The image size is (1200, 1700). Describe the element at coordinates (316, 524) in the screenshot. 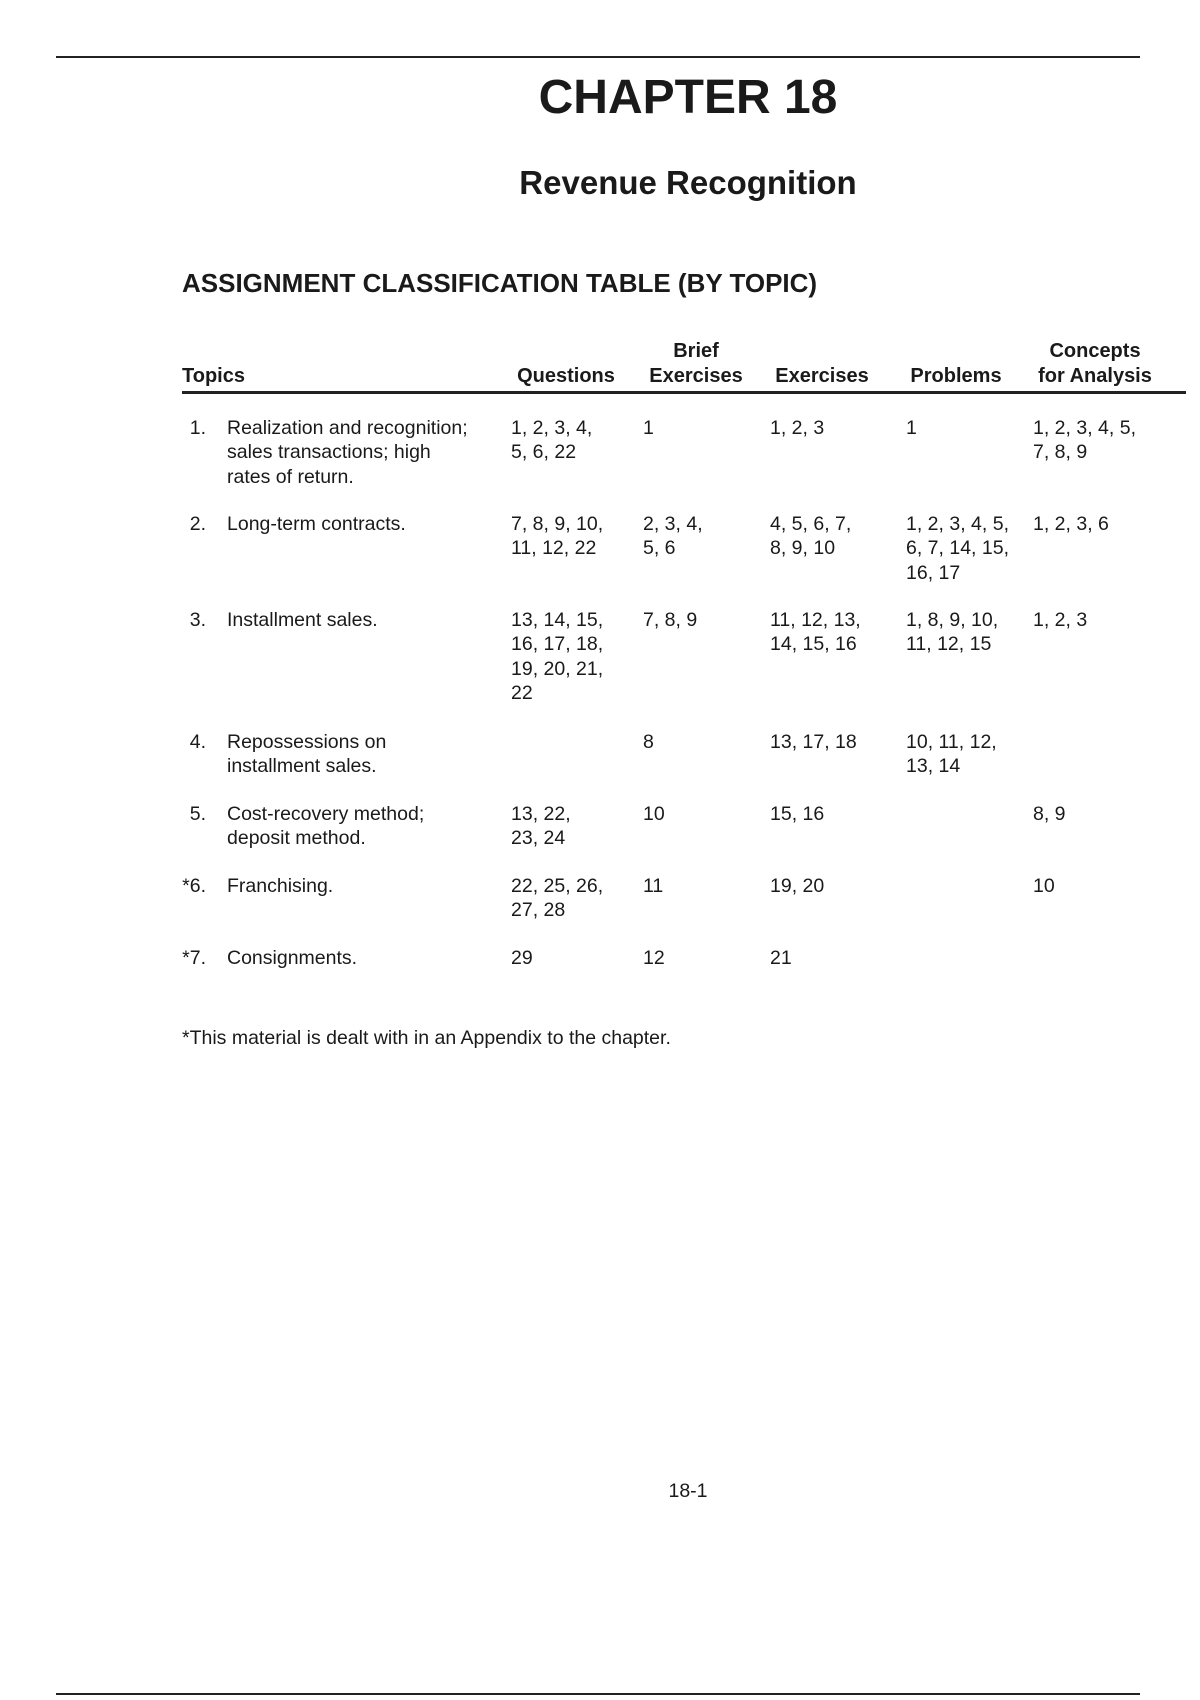

I see `cell-topic: Long-term contracts.` at that location.